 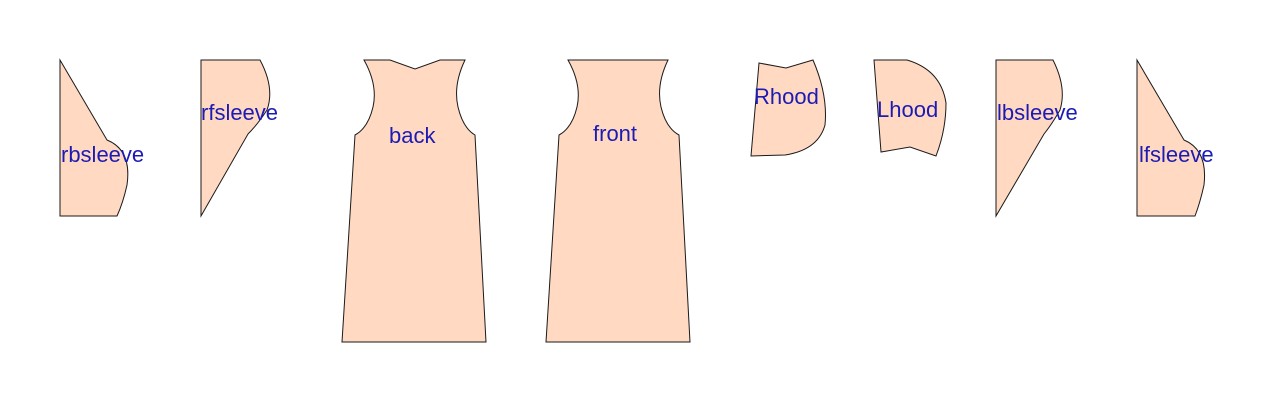 I want to click on pattern-piece-rhood: Rhood, so click(x=788, y=108).